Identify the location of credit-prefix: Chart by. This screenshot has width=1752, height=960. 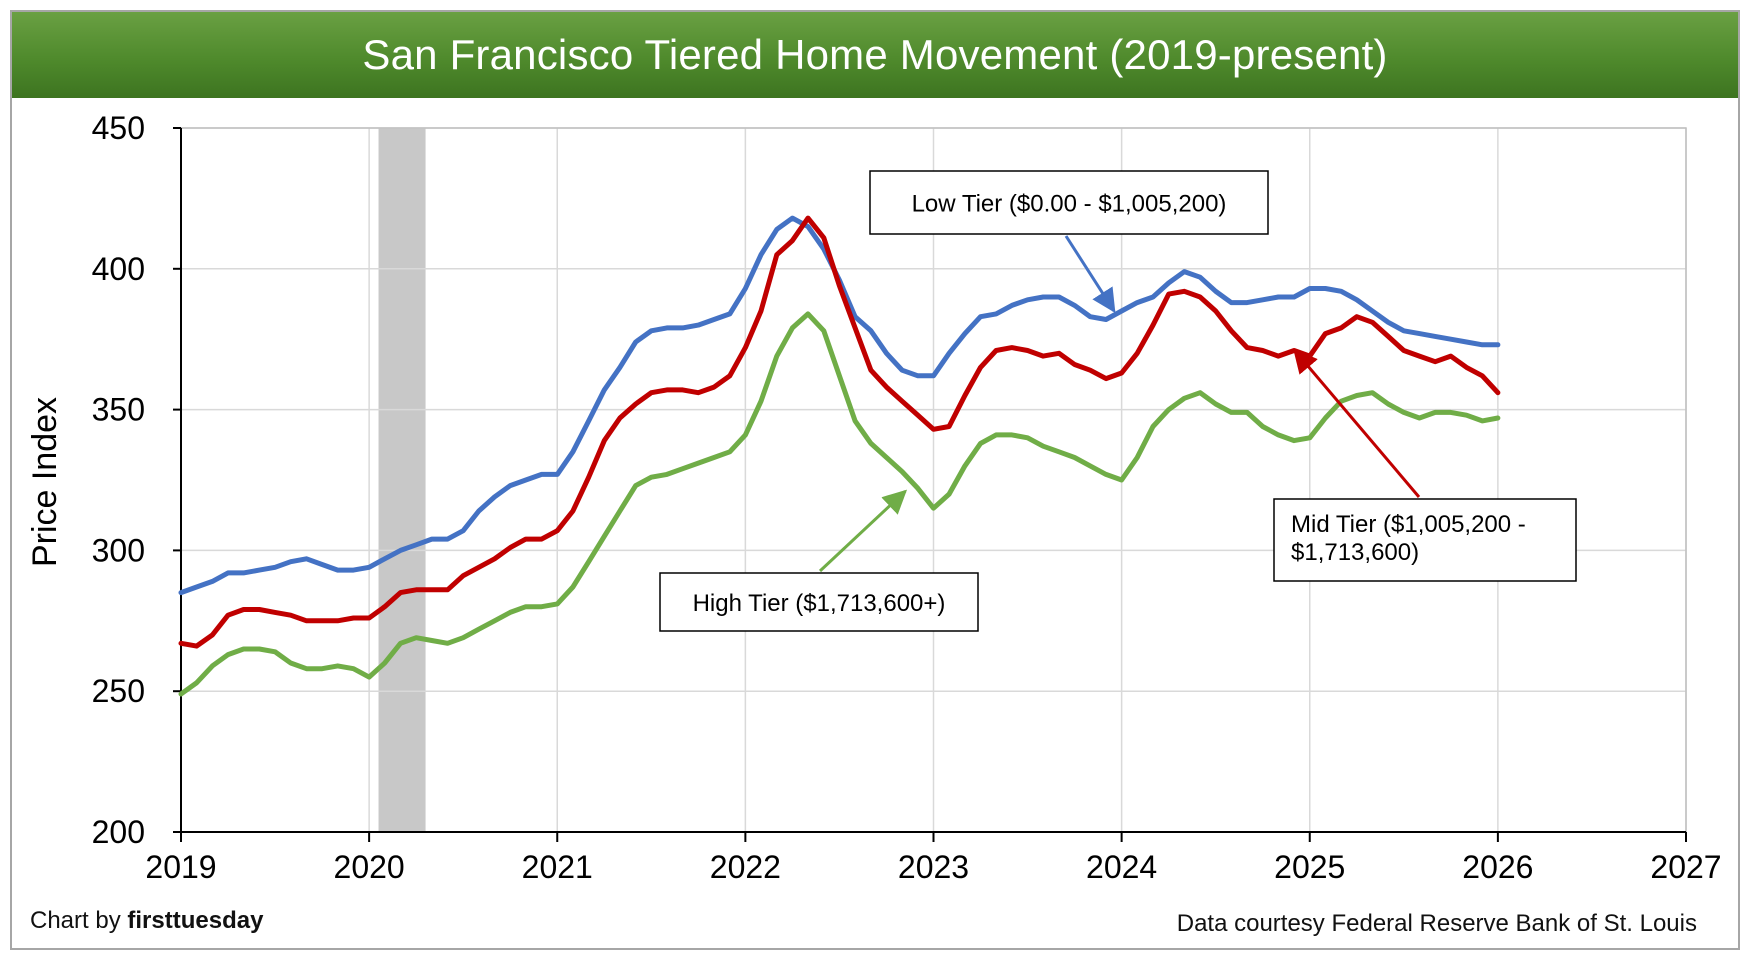
(79, 920).